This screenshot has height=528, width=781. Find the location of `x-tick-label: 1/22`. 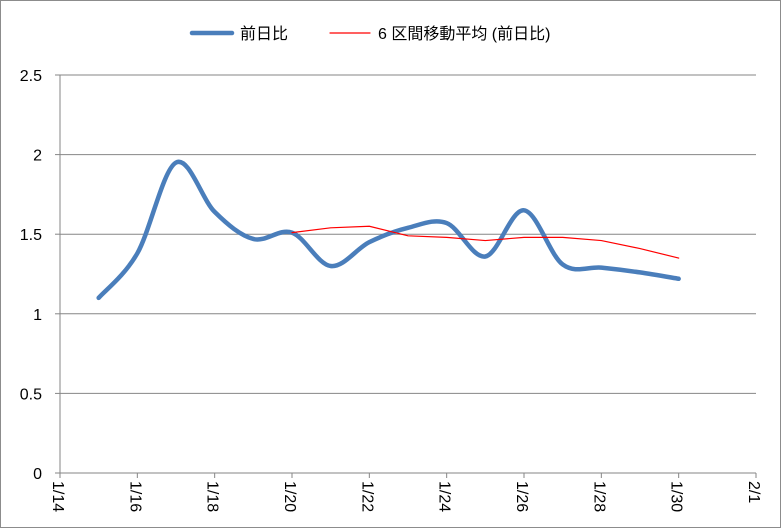

x-tick-label: 1/22 is located at coordinates (366, 496).